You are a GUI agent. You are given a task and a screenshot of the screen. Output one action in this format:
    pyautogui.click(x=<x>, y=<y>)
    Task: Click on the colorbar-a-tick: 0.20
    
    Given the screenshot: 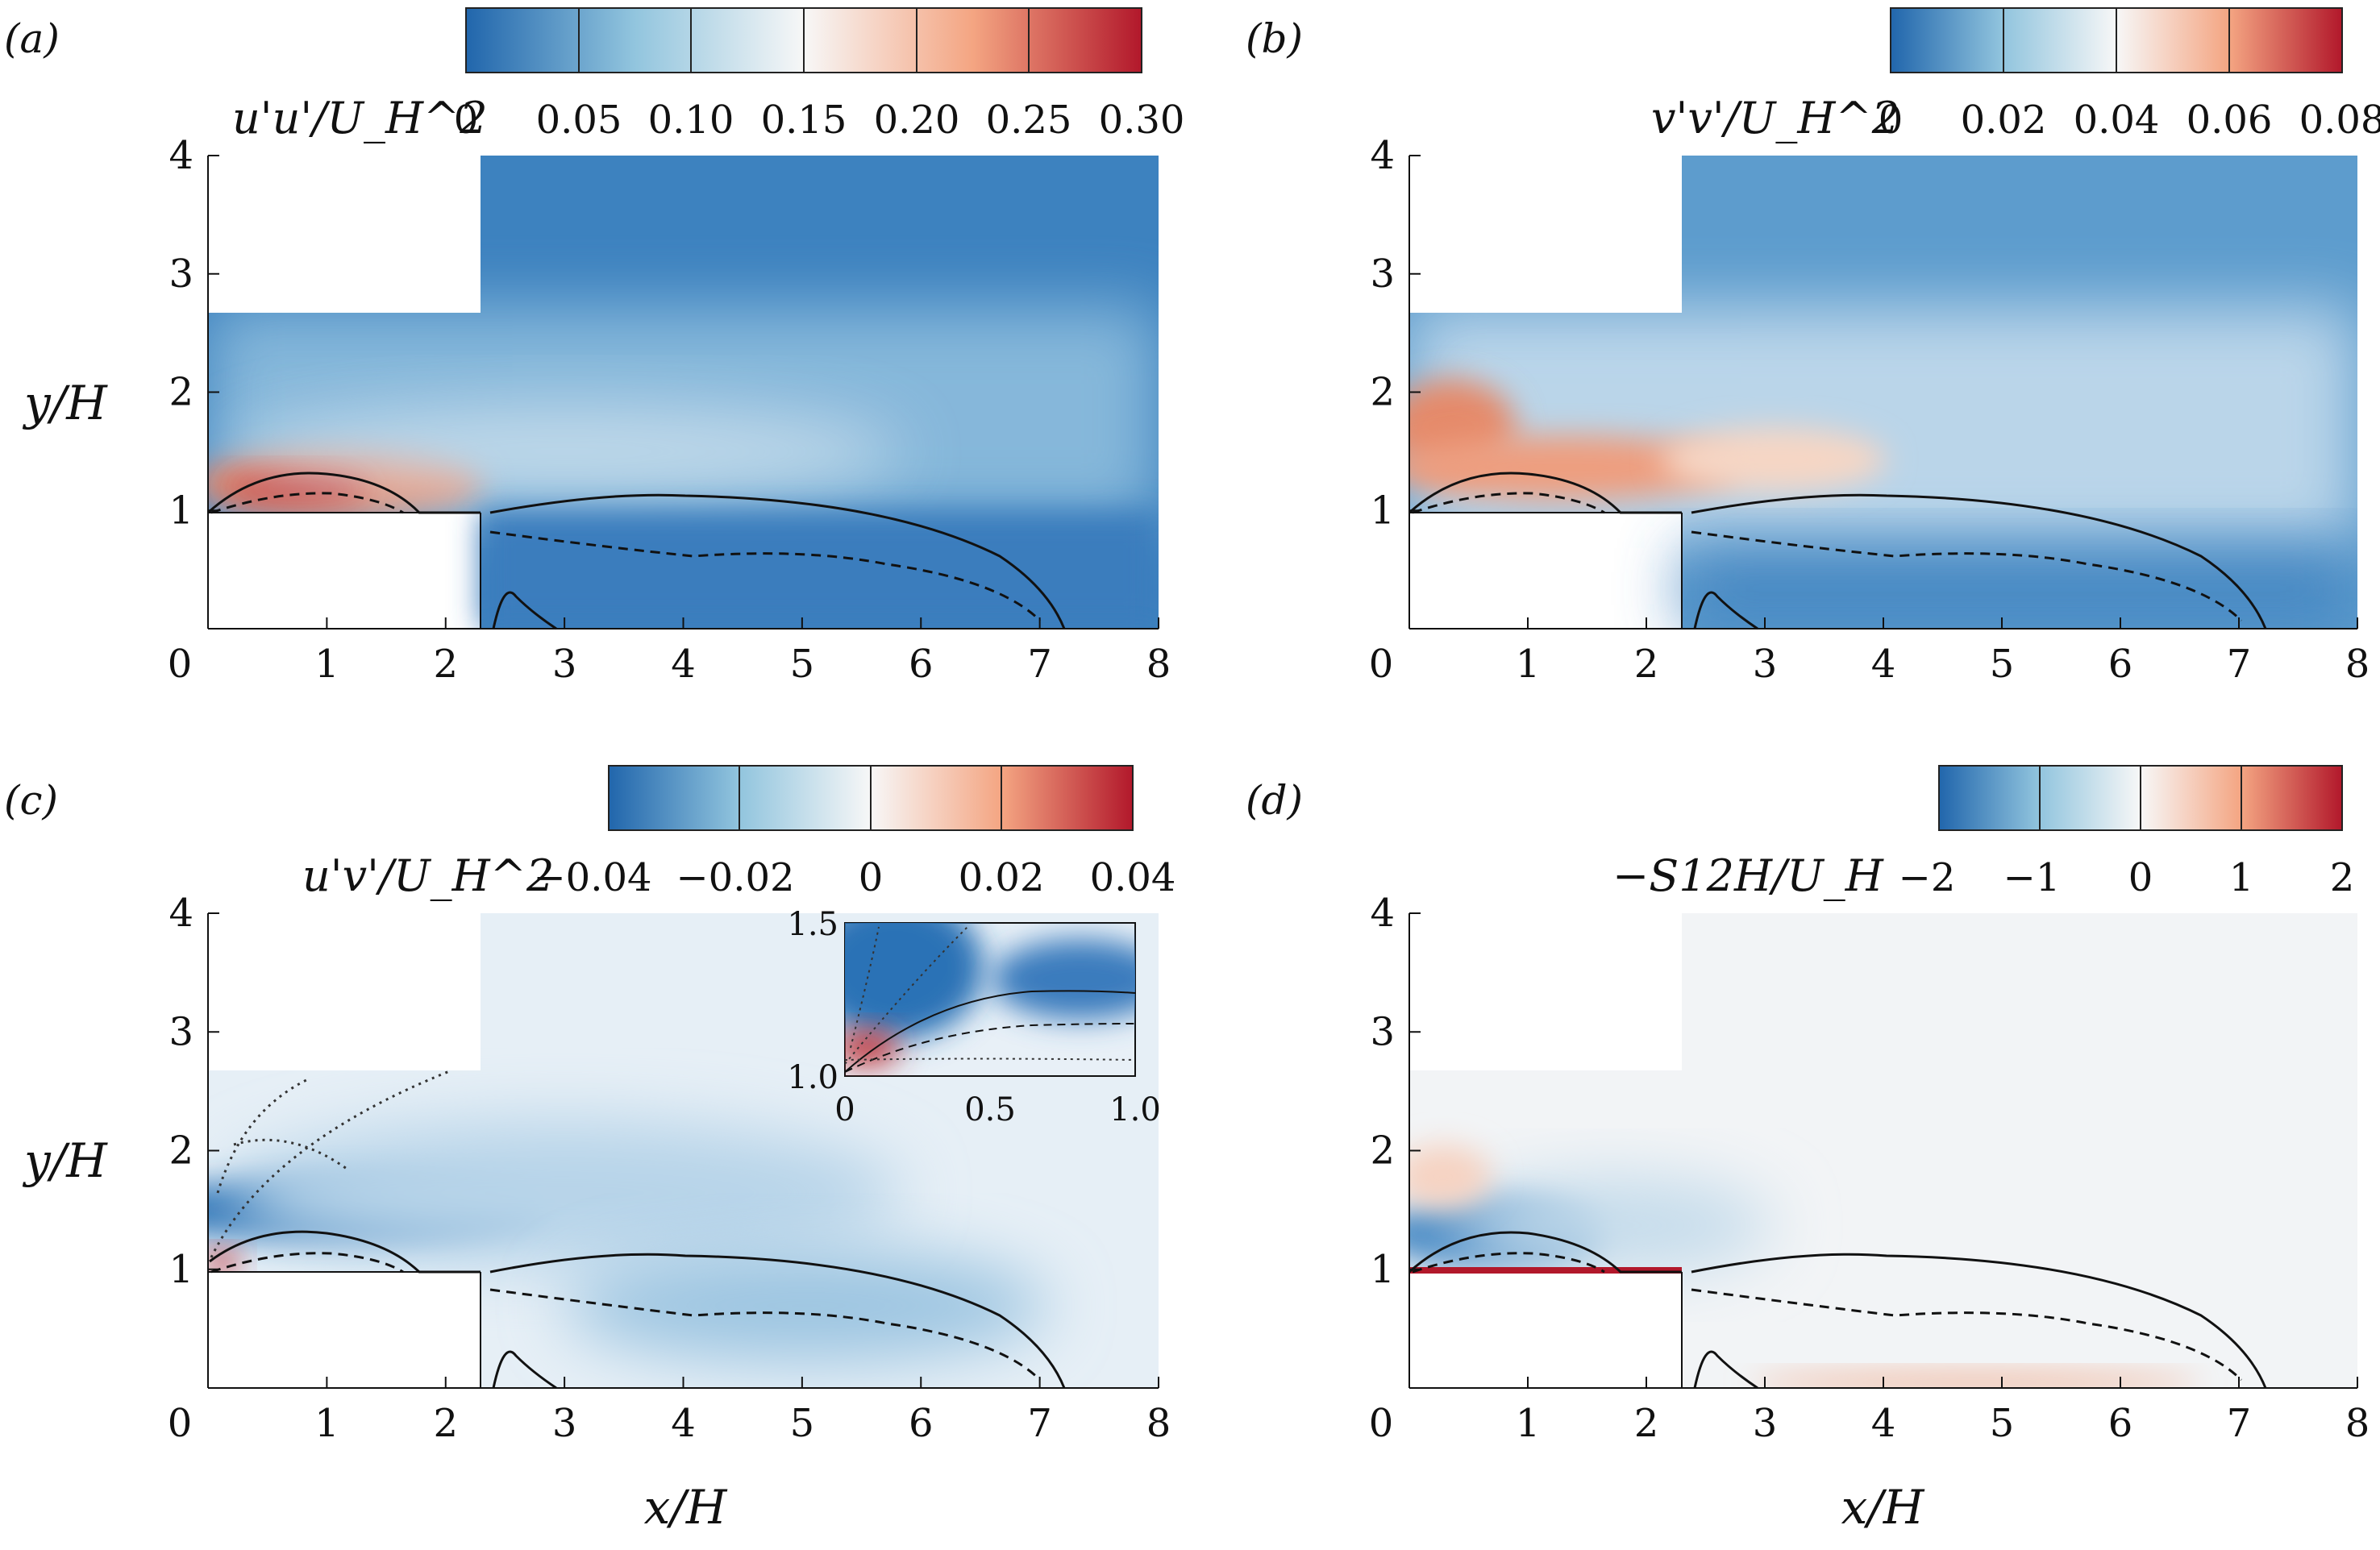 What is the action you would take?
    pyautogui.click(x=917, y=120)
    